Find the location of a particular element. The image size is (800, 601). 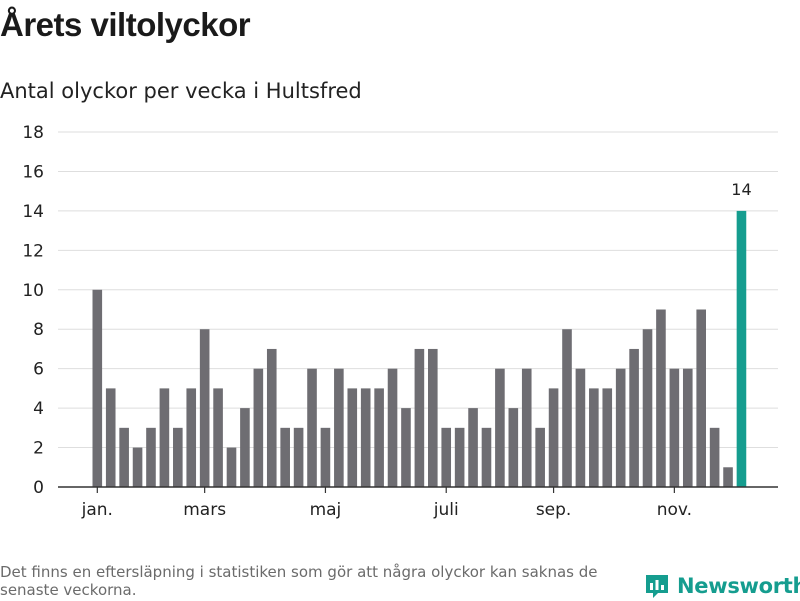

y-tick-label: 0 is located at coordinates (38, 488).